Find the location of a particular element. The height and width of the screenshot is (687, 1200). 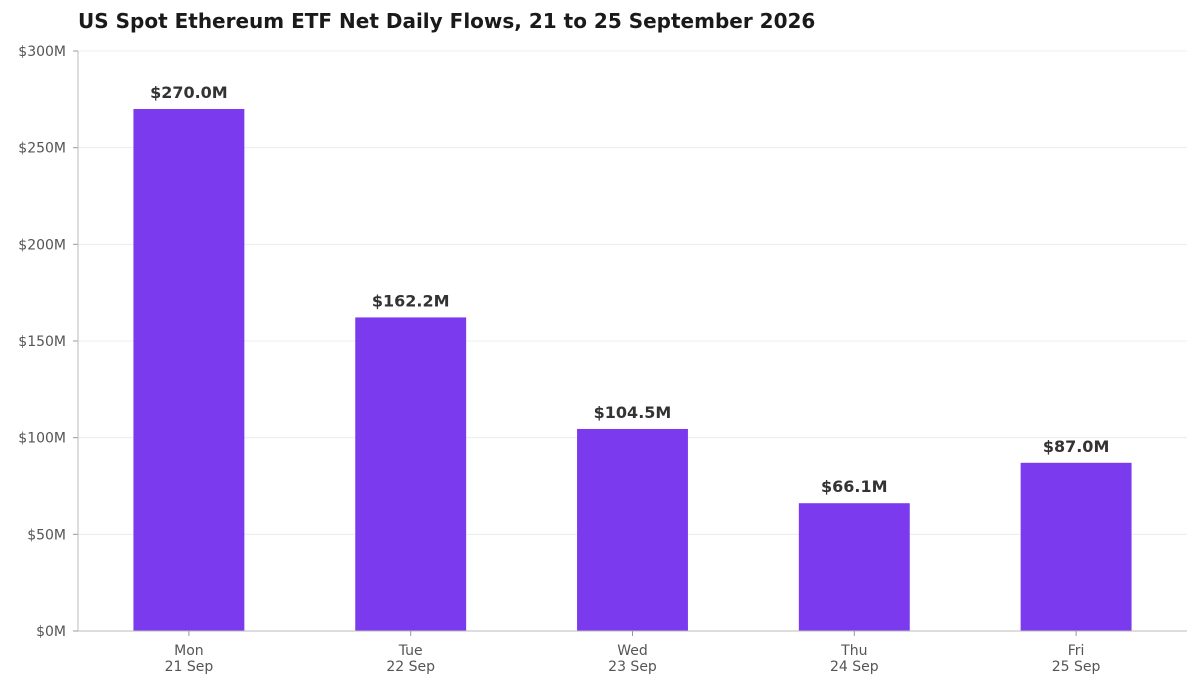

y-tick-label: $50M is located at coordinates (46, 535).